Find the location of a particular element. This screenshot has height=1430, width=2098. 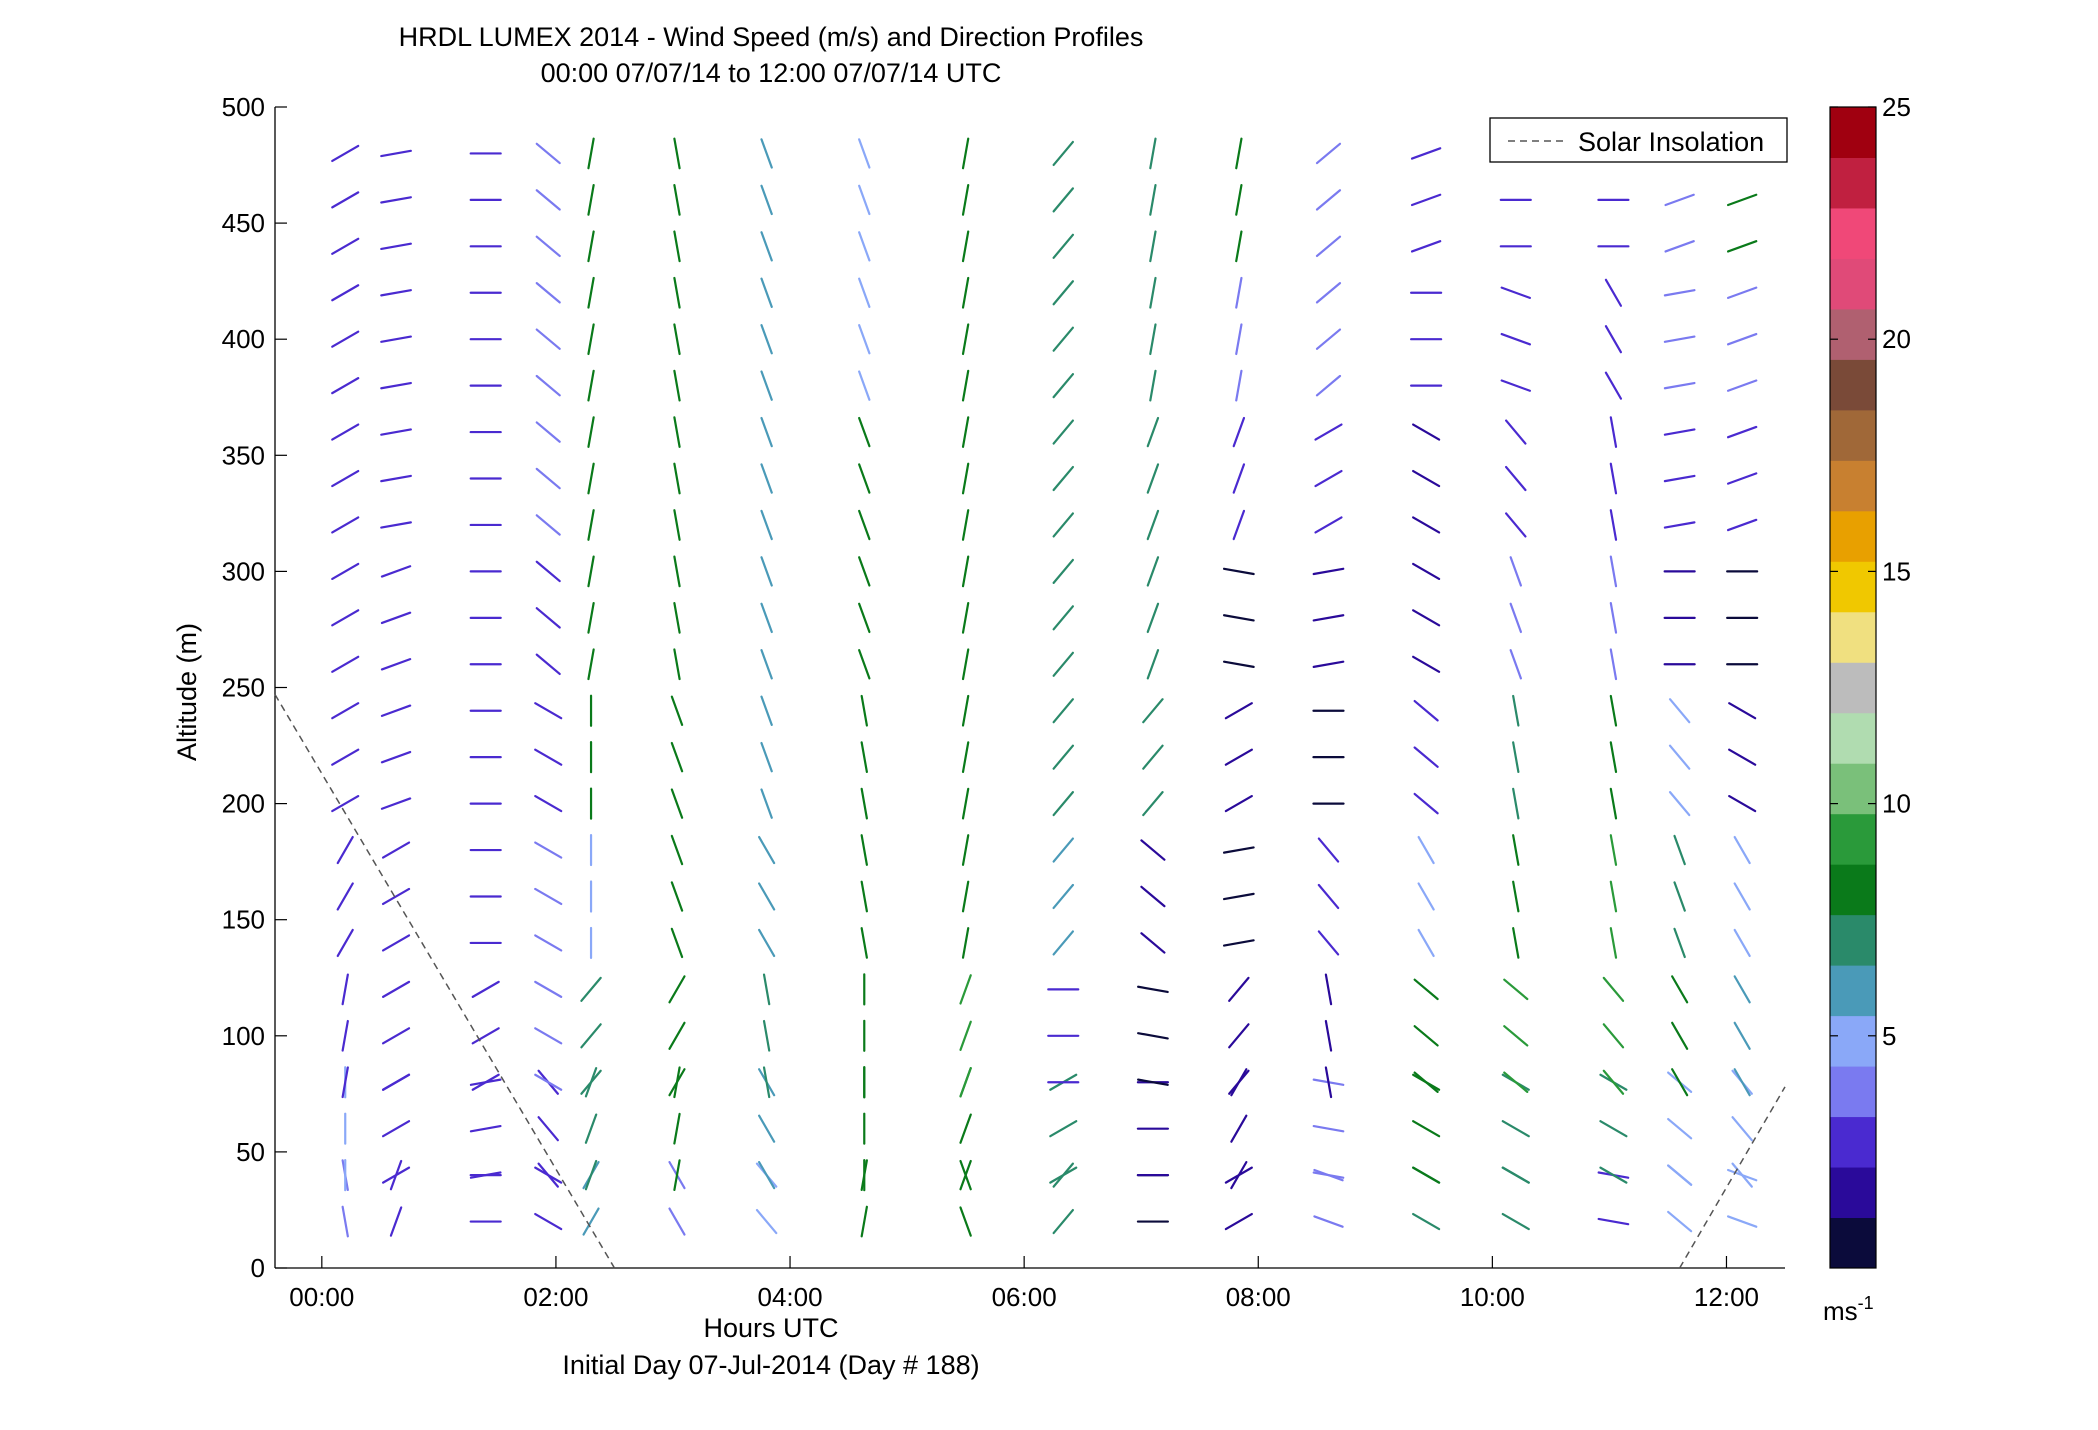

chart-subtitle: 00:00 07/07/14 to 12:00 07/07/14 UTC is located at coordinates (771, 73).